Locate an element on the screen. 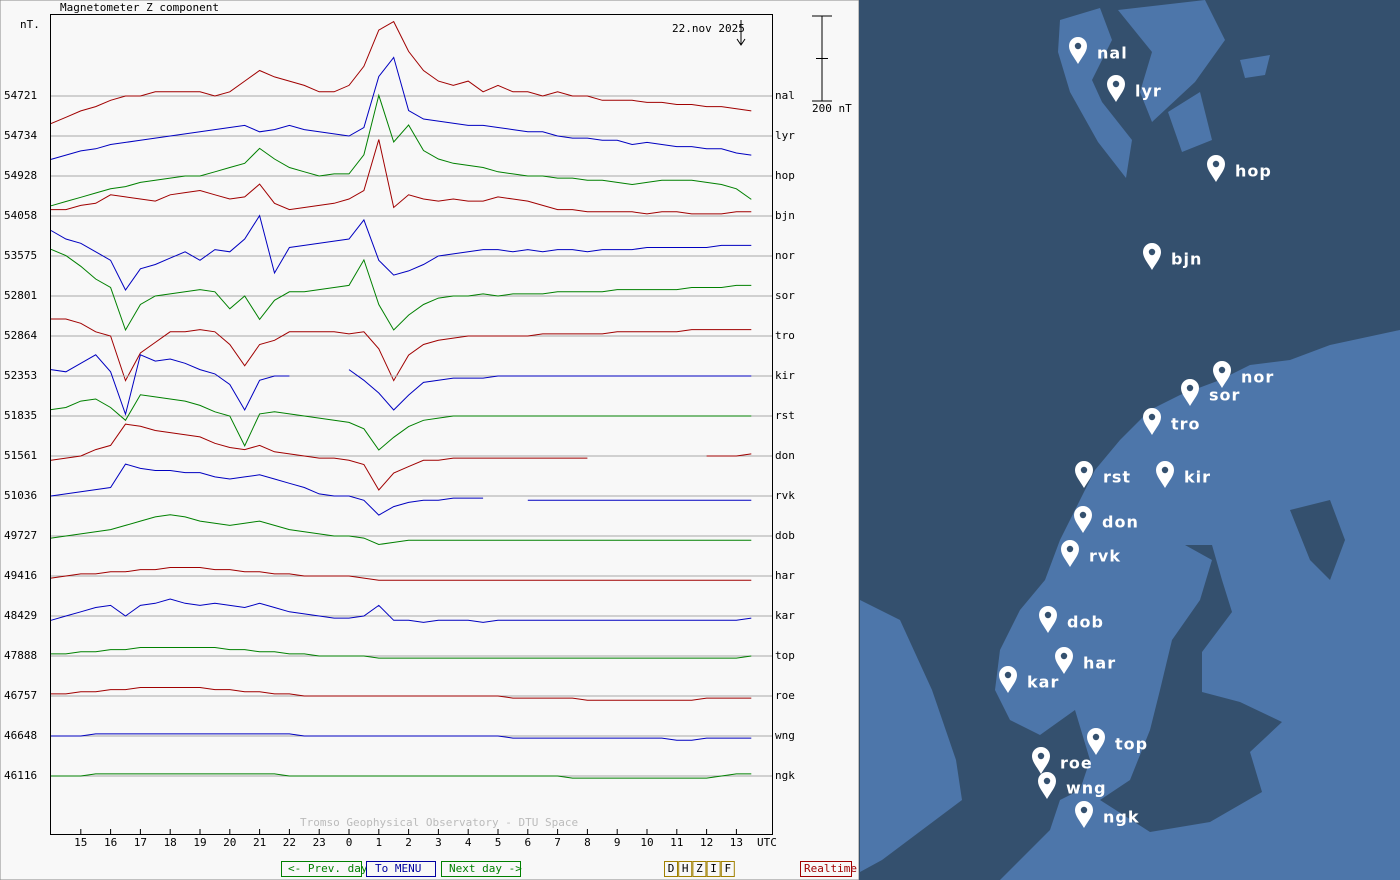 This screenshot has width=1400, height=880. scale-label: 200 nT is located at coordinates (832, 108).